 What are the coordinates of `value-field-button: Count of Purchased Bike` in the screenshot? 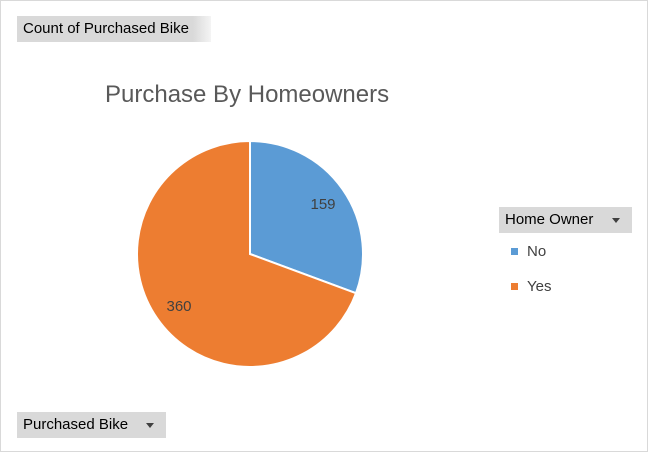 It's located at (114, 29).